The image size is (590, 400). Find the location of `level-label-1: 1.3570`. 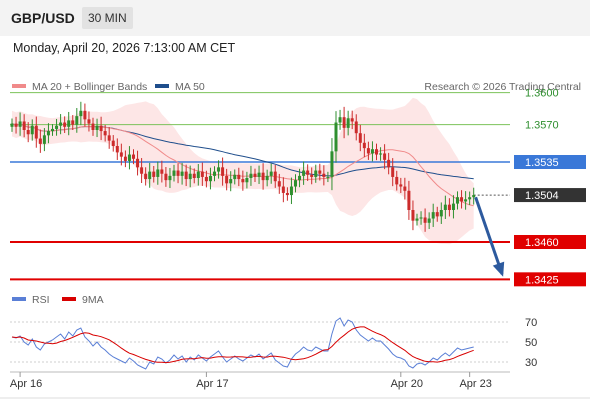

level-label-1: 1.3570 is located at coordinates (542, 126).